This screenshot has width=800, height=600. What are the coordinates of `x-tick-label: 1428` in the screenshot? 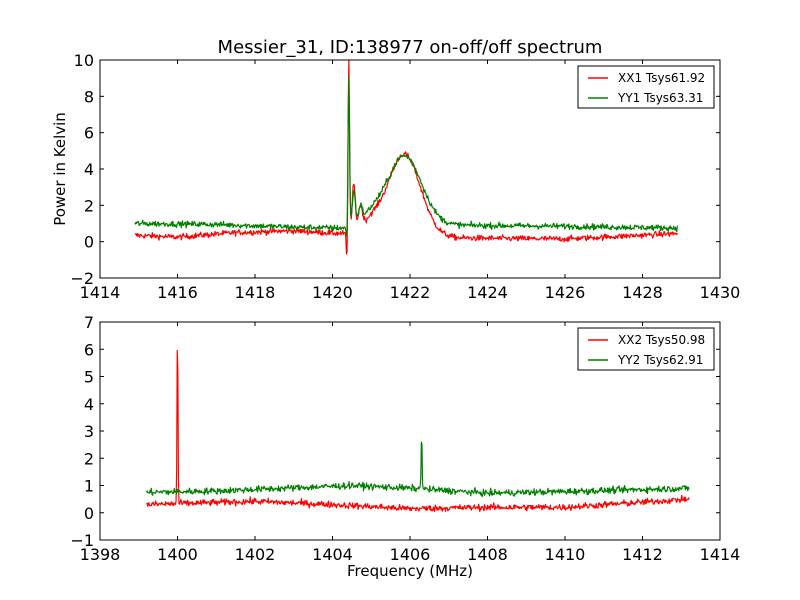 It's located at (642, 292).